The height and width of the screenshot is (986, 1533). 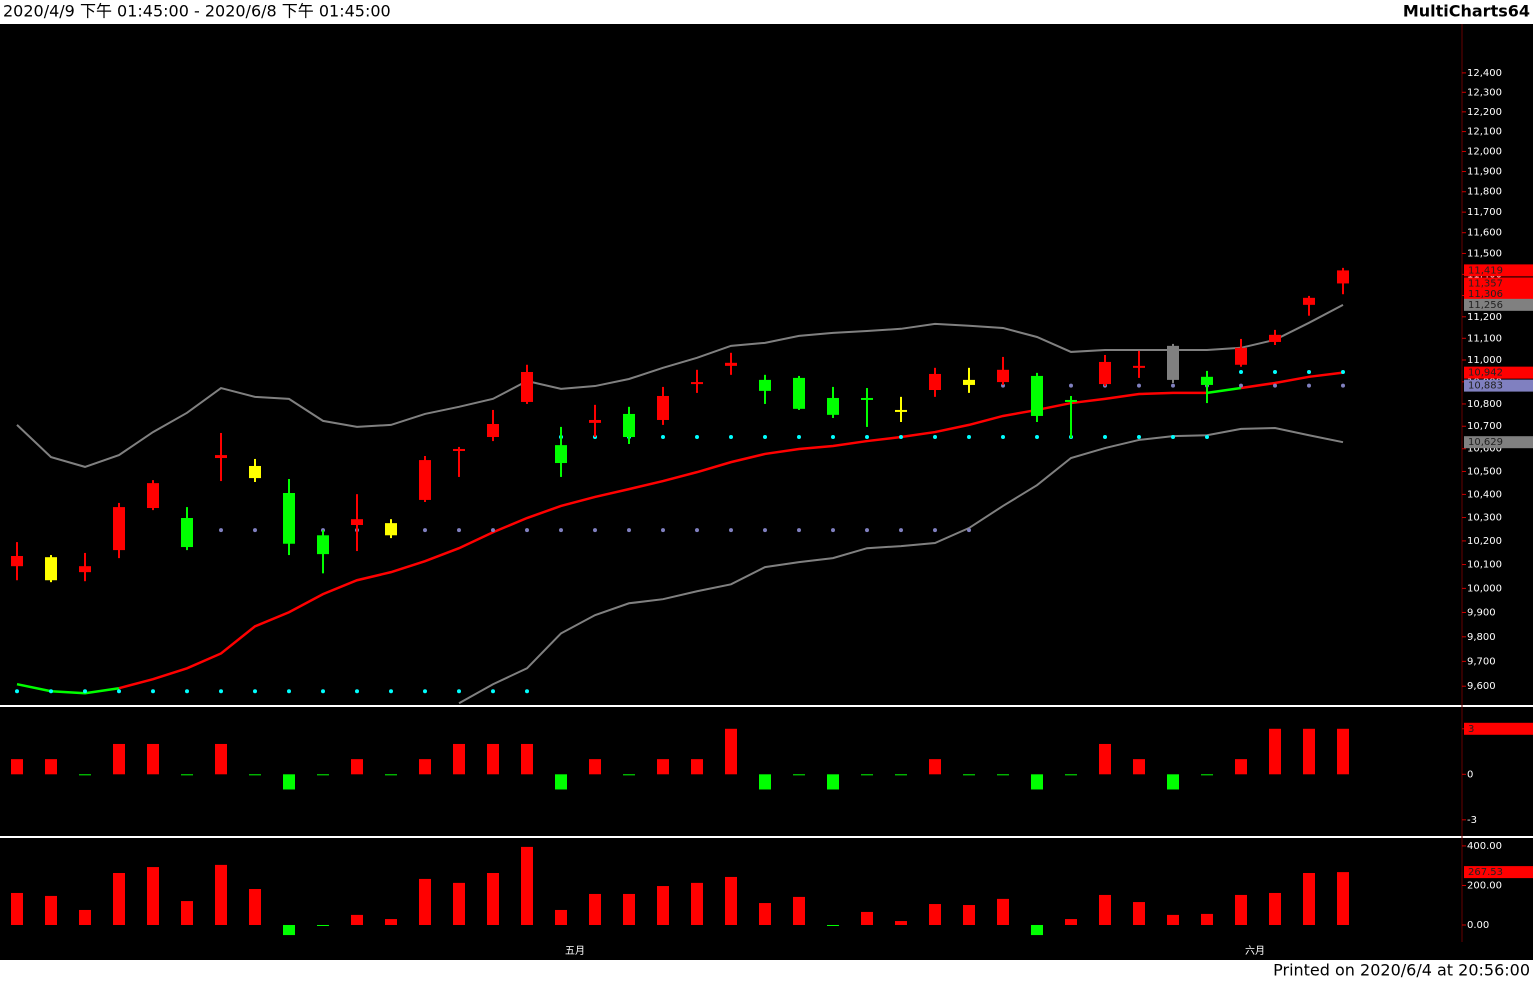 What do you see at coordinates (1484, 846) in the screenshot?
I see `y-tick-label: 400.00` at bounding box center [1484, 846].